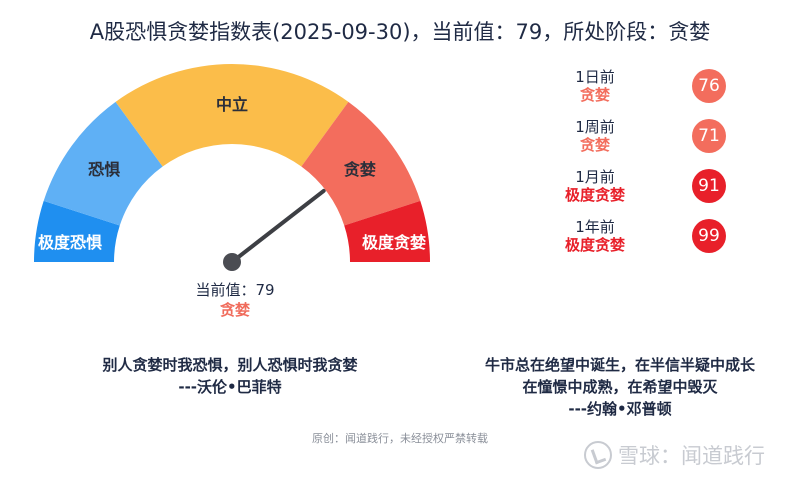 The height and width of the screenshot is (480, 800). Describe the element at coordinates (359, 169) in the screenshot. I see `gauge-segment-label-3: 贪婪` at that location.